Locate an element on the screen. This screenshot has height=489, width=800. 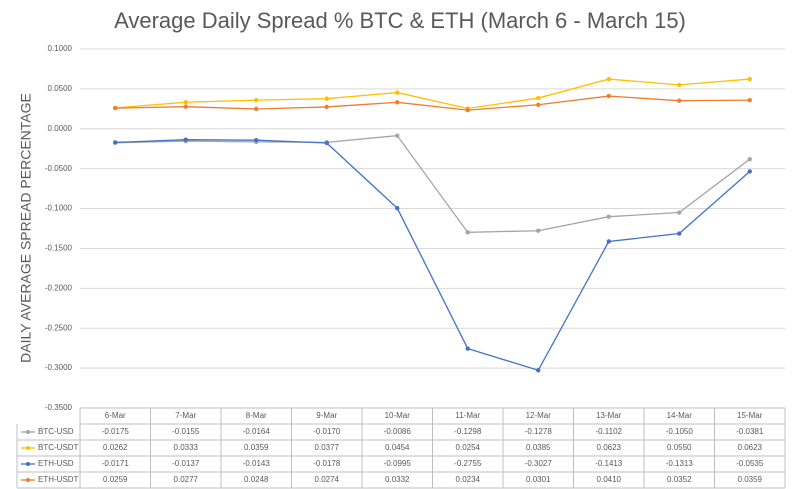
x-tick-label: 15-Mar is located at coordinates (750, 415).